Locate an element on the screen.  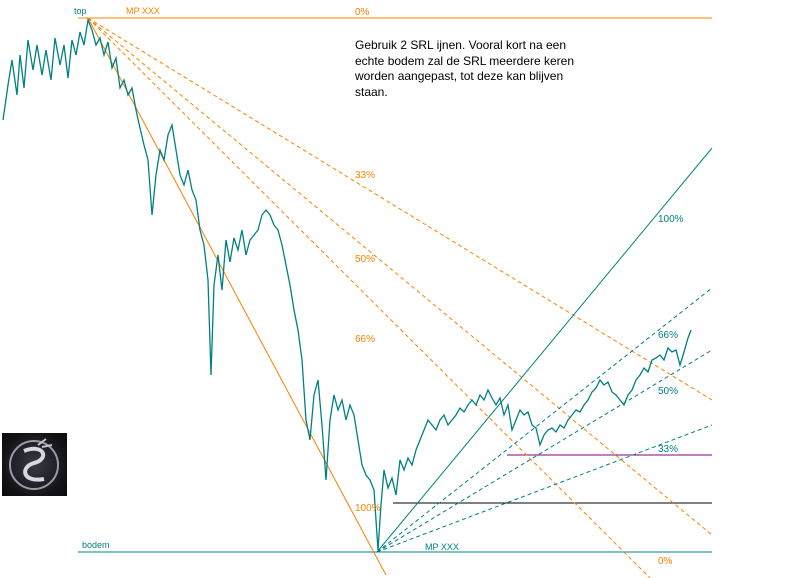
serpent-logo-icon is located at coordinates (34, 464).